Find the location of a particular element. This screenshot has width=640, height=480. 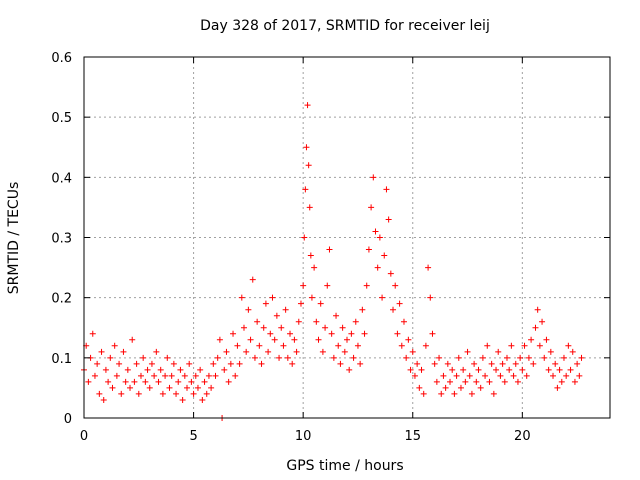

y-axis-label: SRMTID / TECUs is located at coordinates (14, 238).